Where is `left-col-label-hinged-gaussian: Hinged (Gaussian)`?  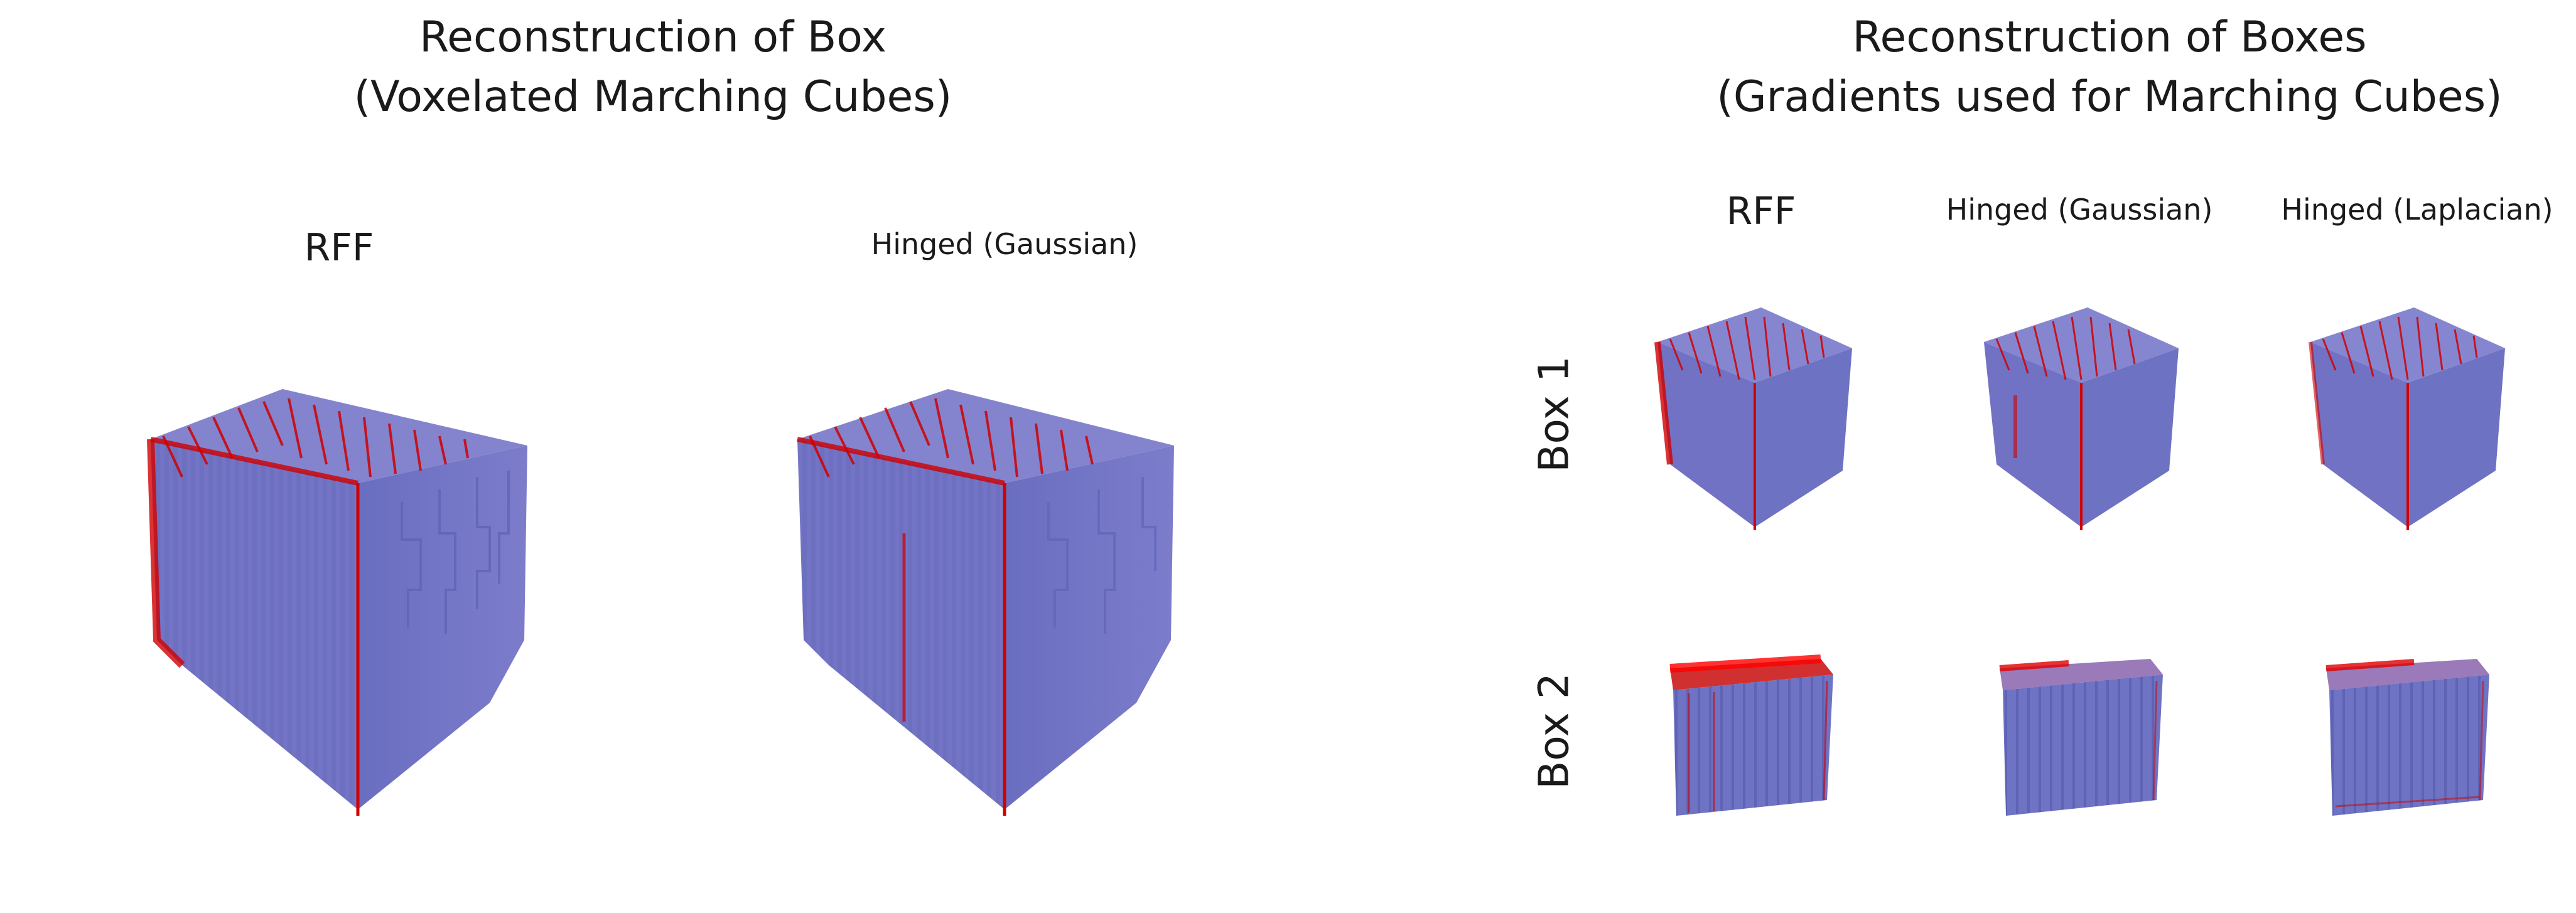
left-col-label-hinged-gaussian: Hinged (Gaussian) is located at coordinates (1005, 244).